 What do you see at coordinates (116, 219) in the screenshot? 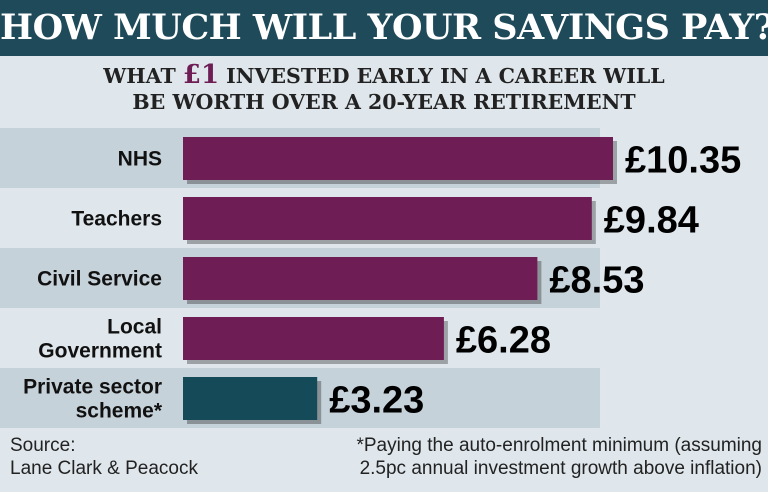
I see `category-label: Teachers` at bounding box center [116, 219].